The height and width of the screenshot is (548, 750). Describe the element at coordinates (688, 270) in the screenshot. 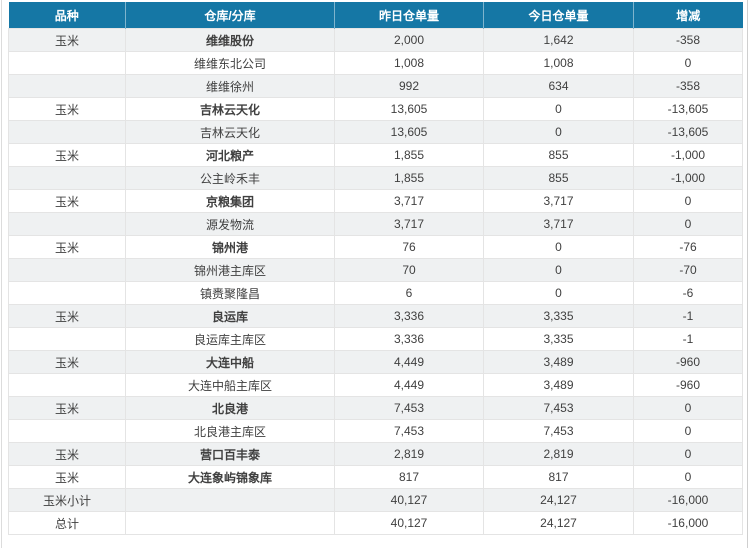

I see `change-cell: -70` at that location.